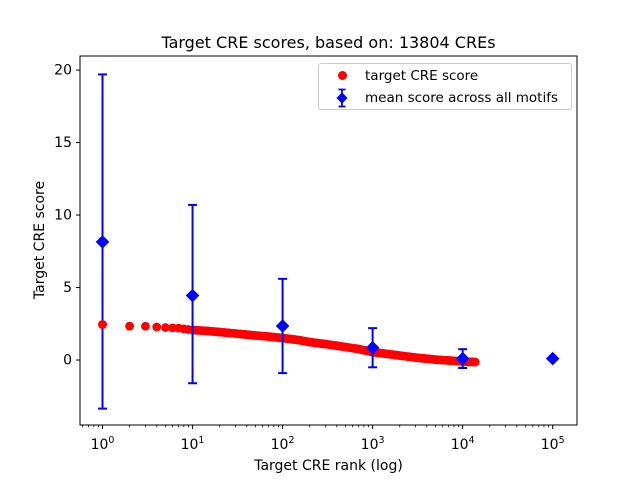  I want to click on x-tick-label: 10¹, so click(193, 444).